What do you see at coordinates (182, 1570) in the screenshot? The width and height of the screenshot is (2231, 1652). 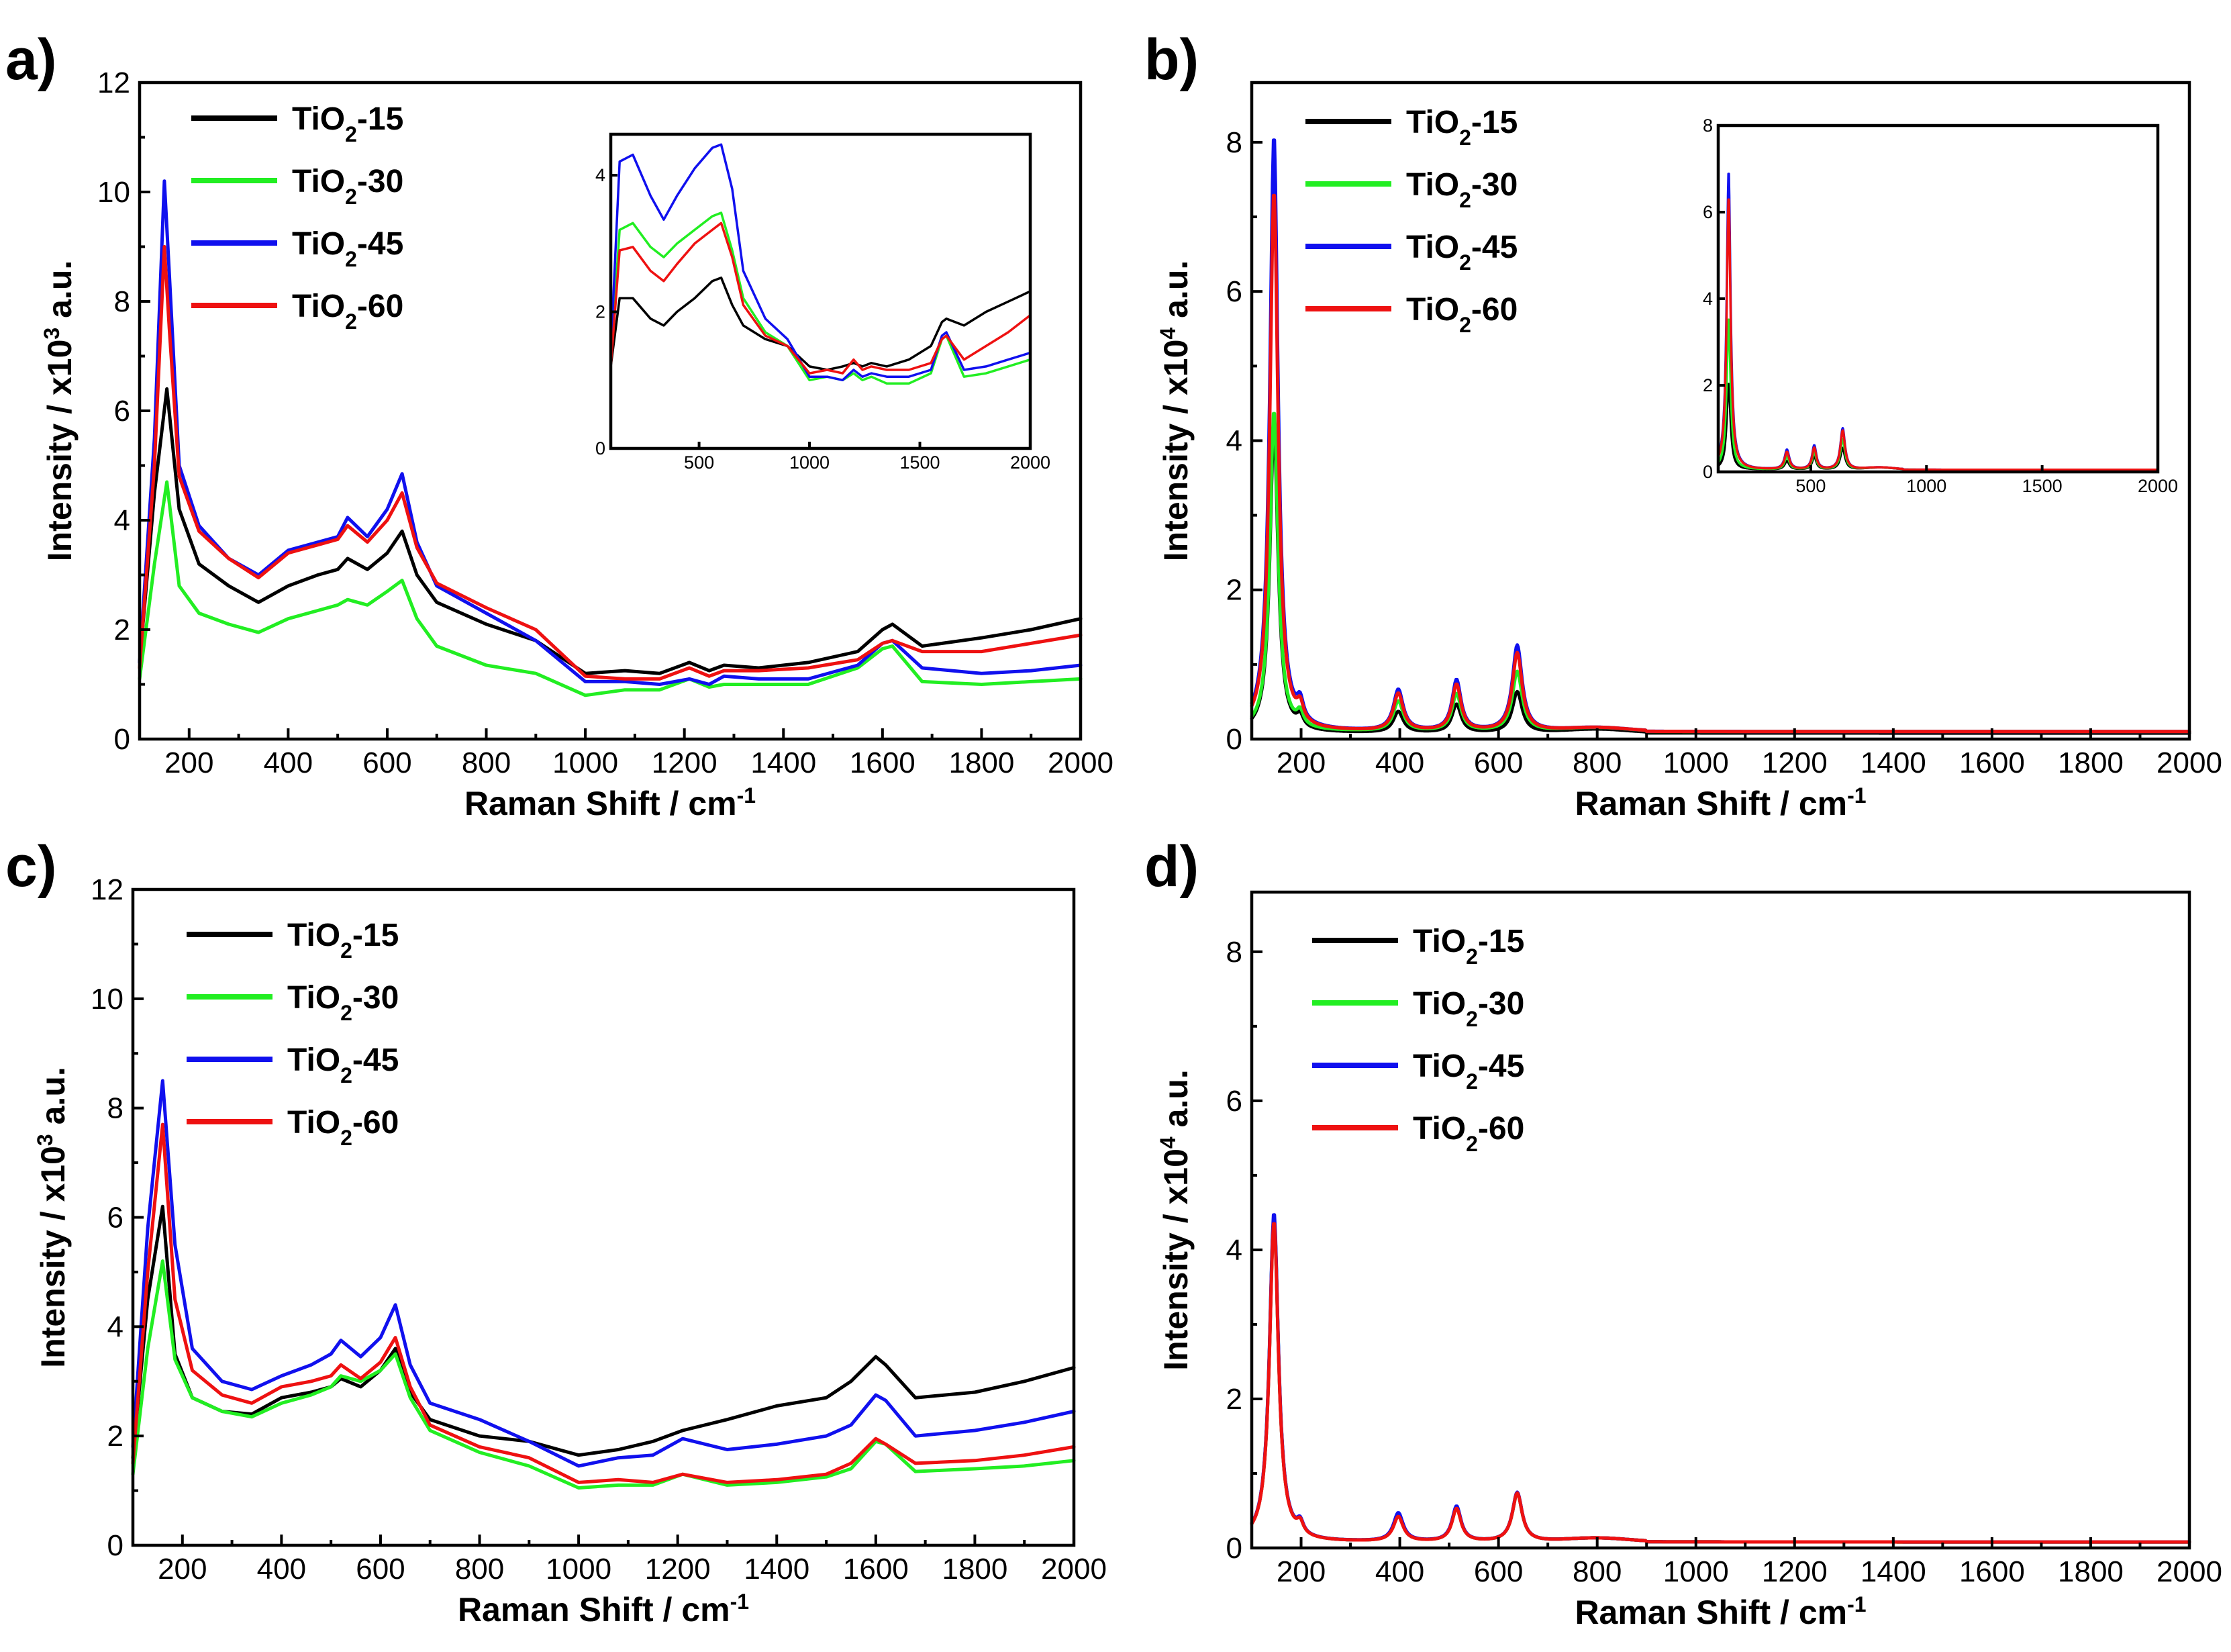 I see `x-tick-label: 200` at bounding box center [182, 1570].